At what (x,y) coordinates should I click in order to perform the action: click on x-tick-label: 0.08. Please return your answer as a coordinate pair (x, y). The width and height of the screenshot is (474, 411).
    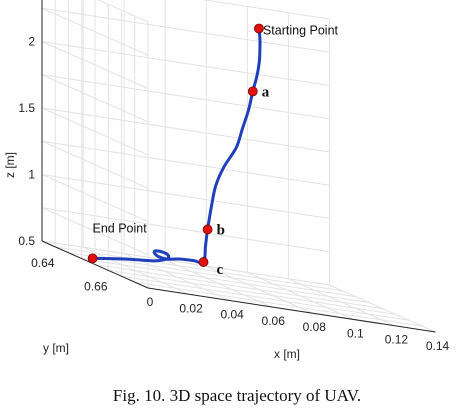
    Looking at the image, I should click on (315, 327).